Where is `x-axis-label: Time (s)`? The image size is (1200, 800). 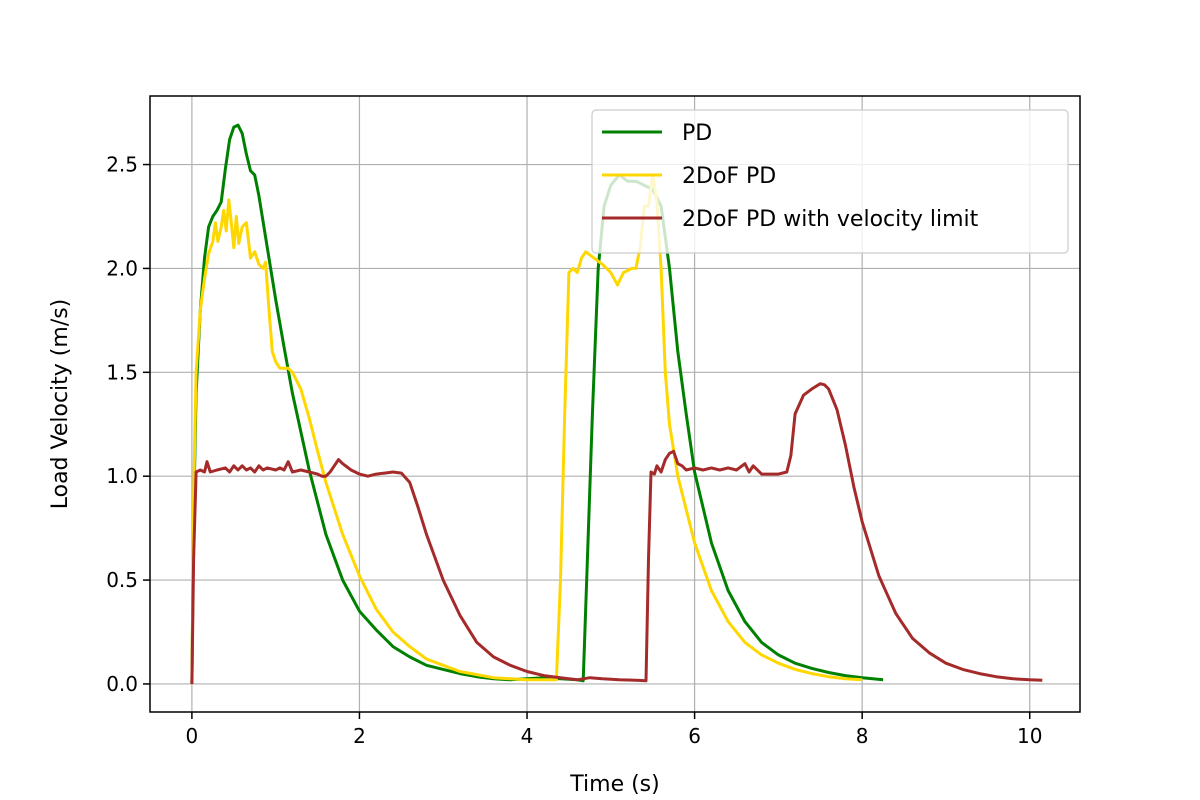
x-axis-label: Time (s) is located at coordinates (614, 784).